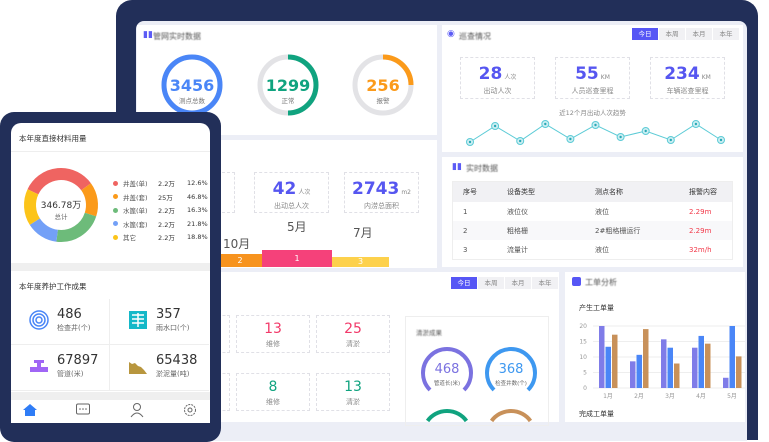  What do you see at coordinates (363, 233) in the screenshot?
I see `rank-month: 7月` at bounding box center [363, 233].